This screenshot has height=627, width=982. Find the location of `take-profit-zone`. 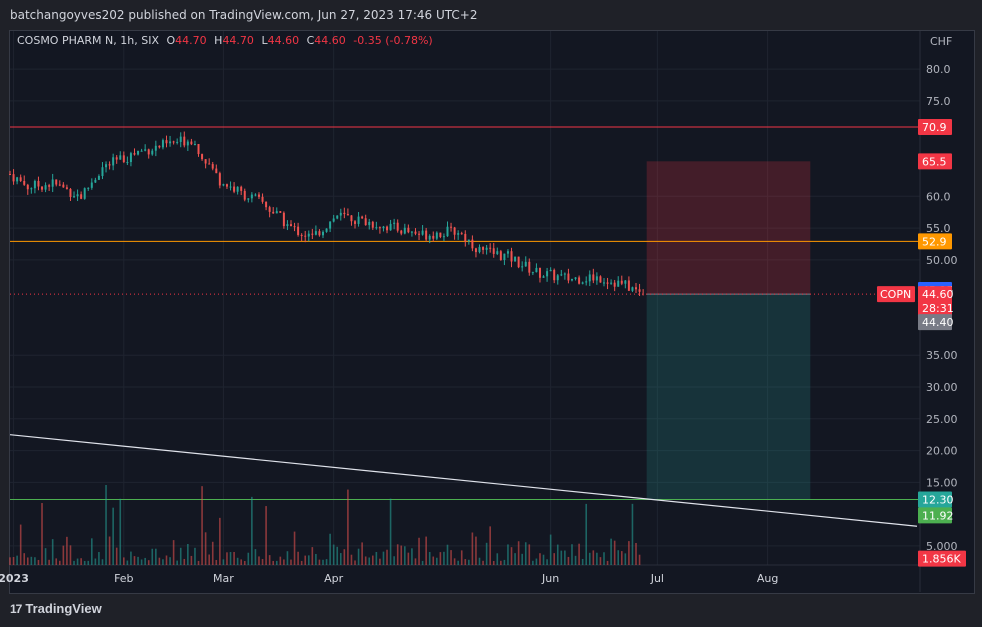

take-profit-zone is located at coordinates (728, 397).